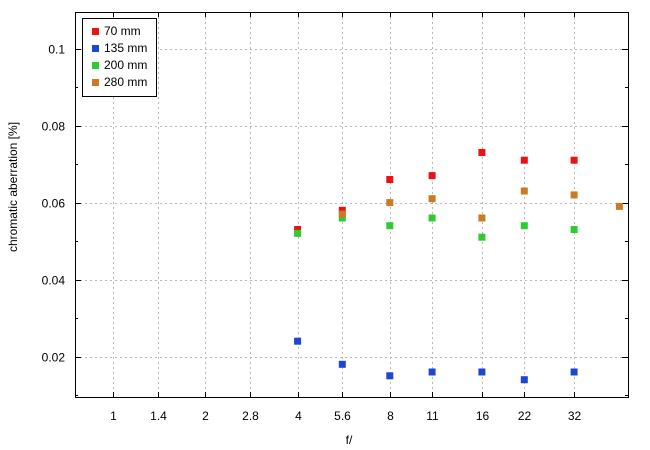 This screenshot has width=650, height=450. I want to click on y-tick-label: 0.06, so click(54, 204).